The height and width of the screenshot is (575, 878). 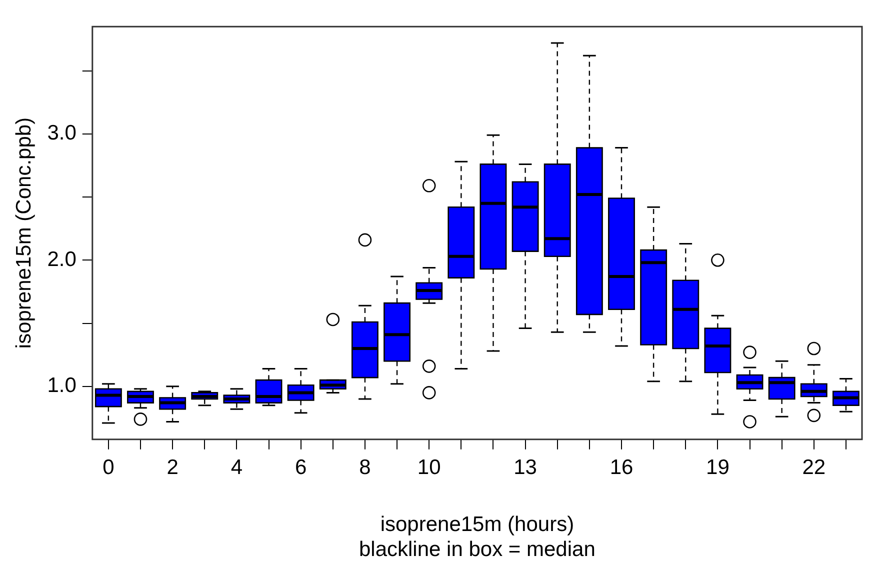 I want to click on x-tick-label: 4, so click(x=236, y=467).